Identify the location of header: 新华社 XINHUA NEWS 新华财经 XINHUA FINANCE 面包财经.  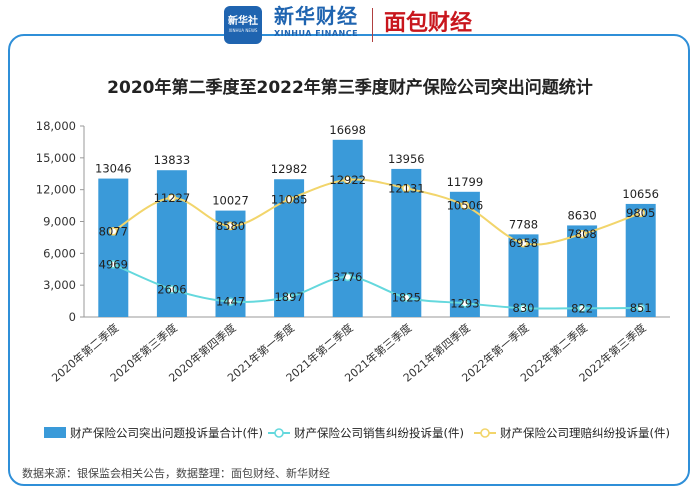
(350, 24).